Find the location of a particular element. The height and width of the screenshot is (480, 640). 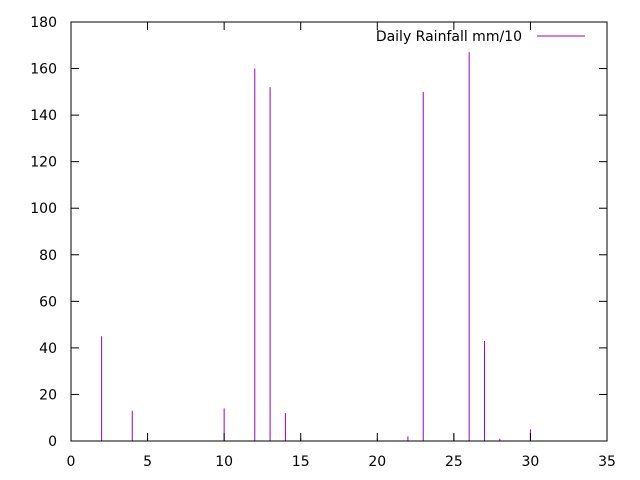

y-tick-label: 60 is located at coordinates (48, 302).